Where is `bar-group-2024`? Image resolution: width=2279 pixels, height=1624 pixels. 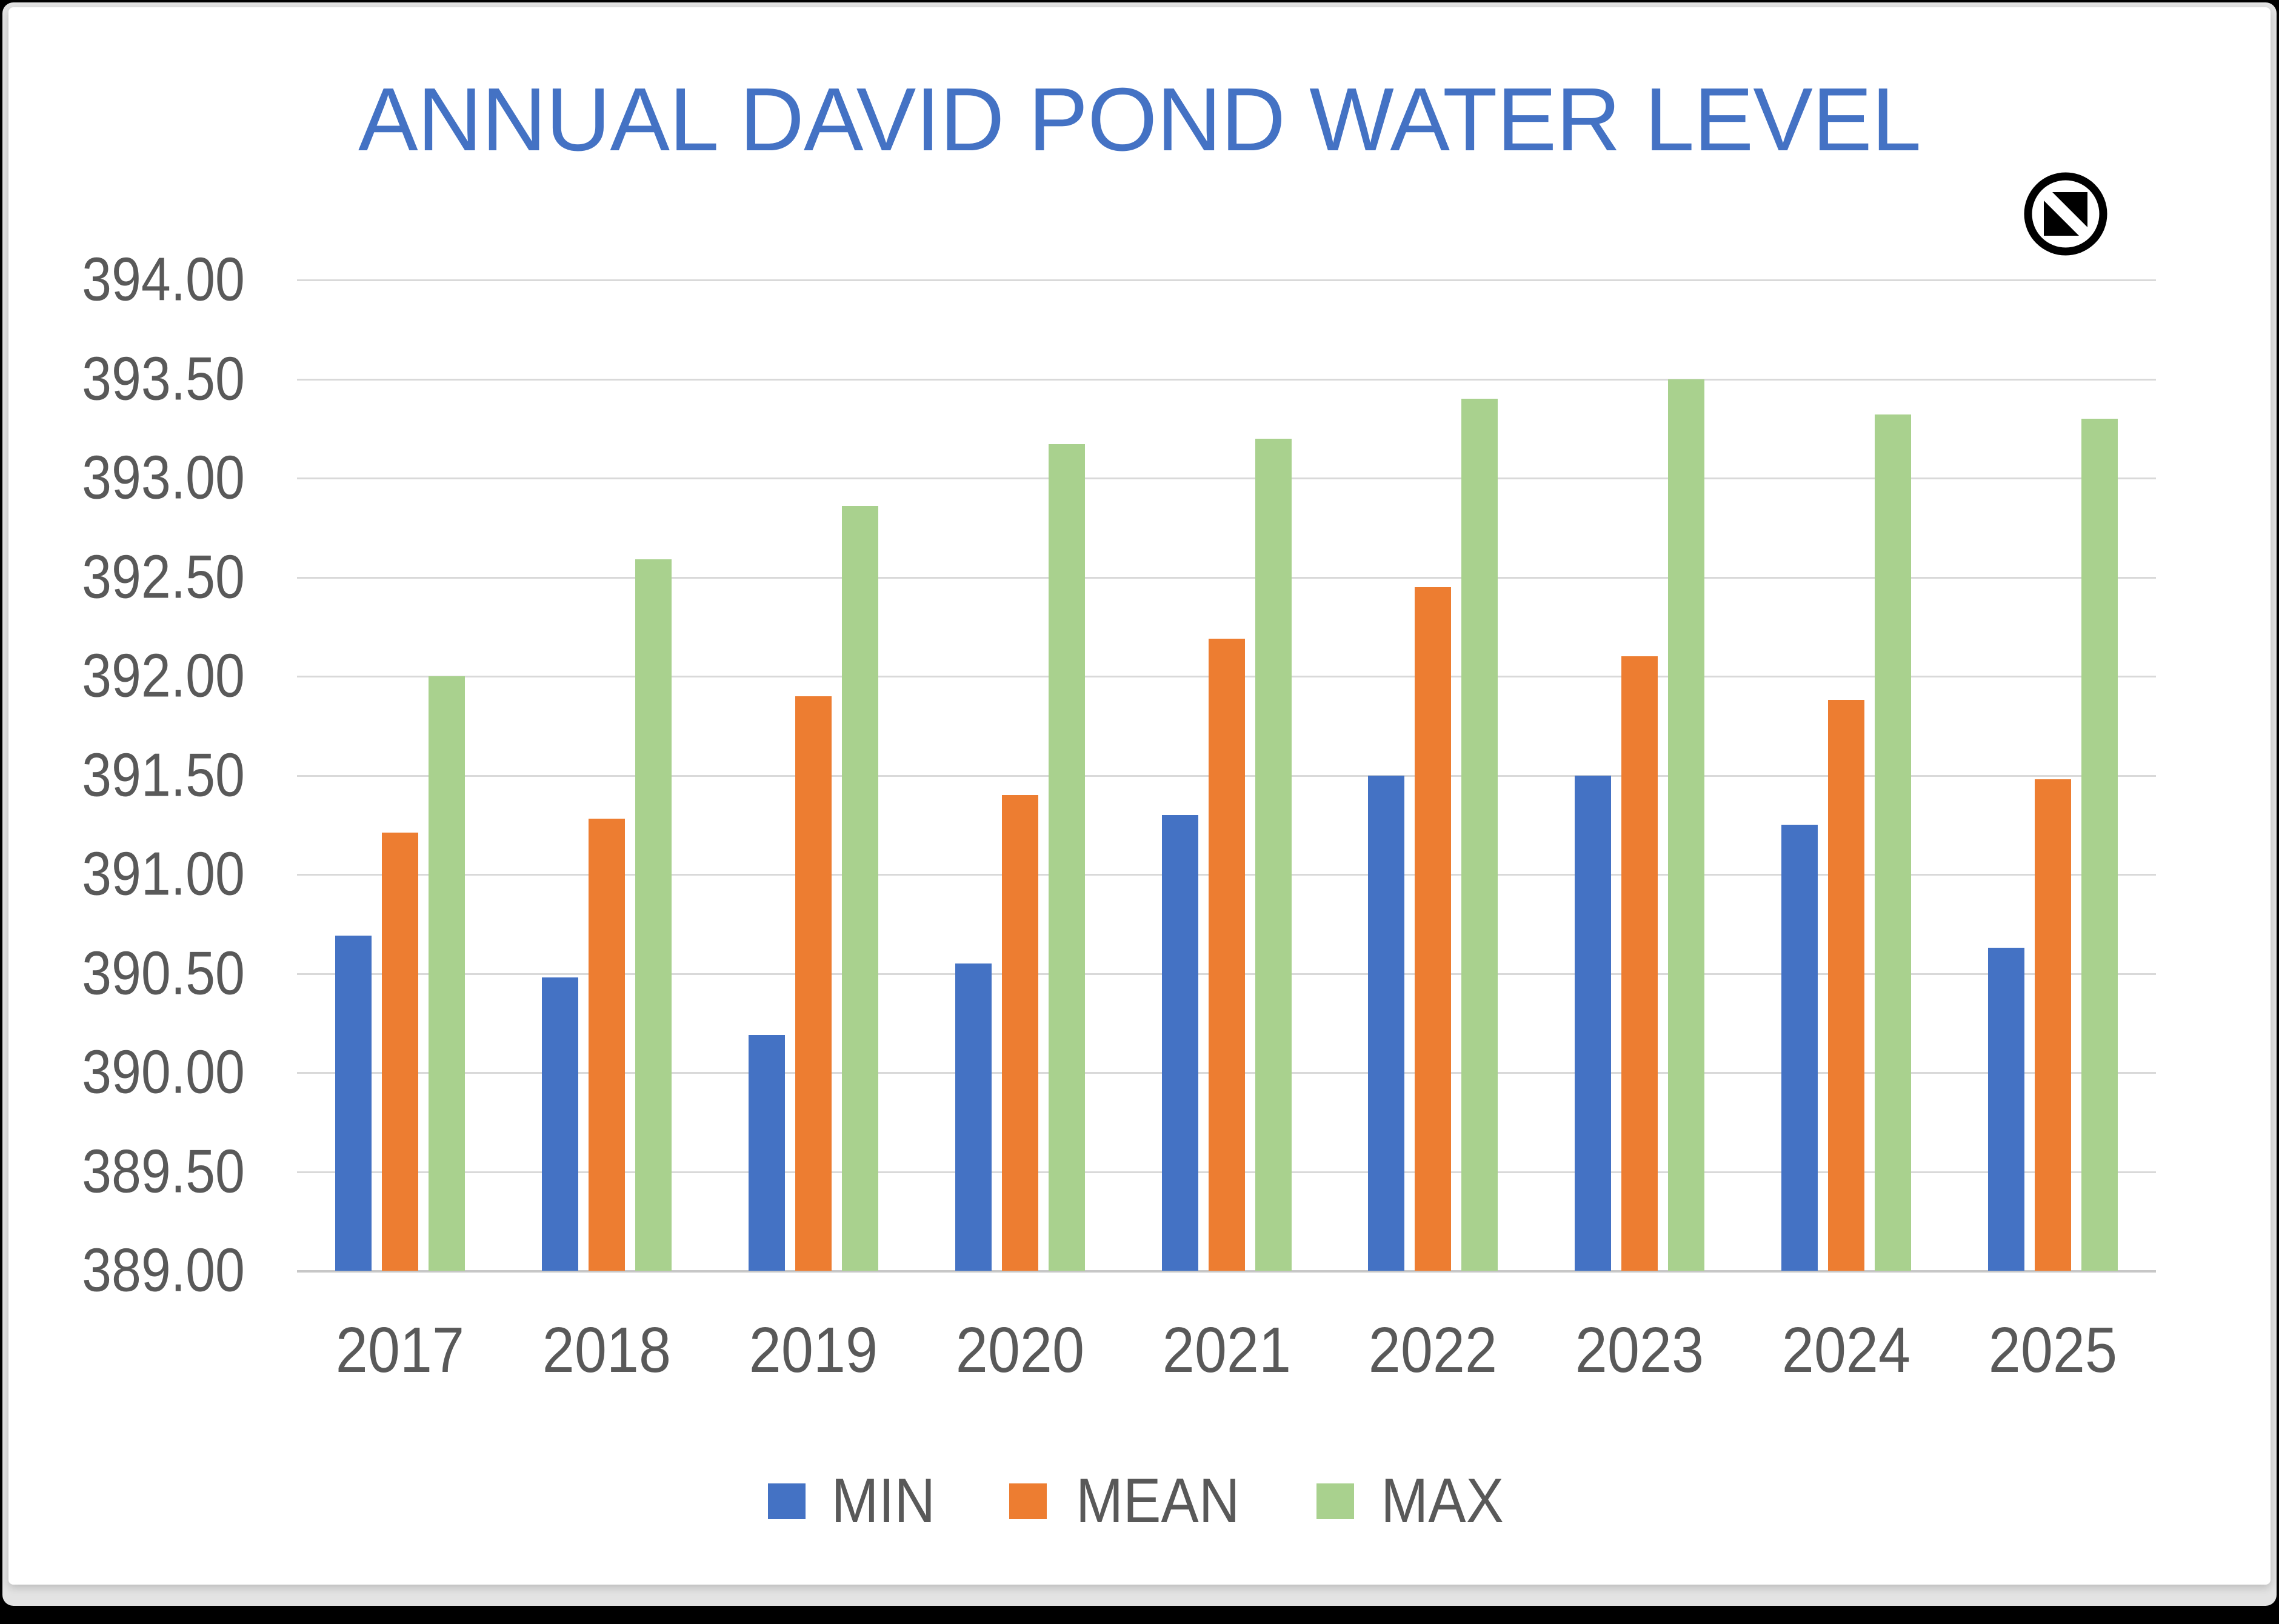 bar-group-2024 is located at coordinates (1846, 775).